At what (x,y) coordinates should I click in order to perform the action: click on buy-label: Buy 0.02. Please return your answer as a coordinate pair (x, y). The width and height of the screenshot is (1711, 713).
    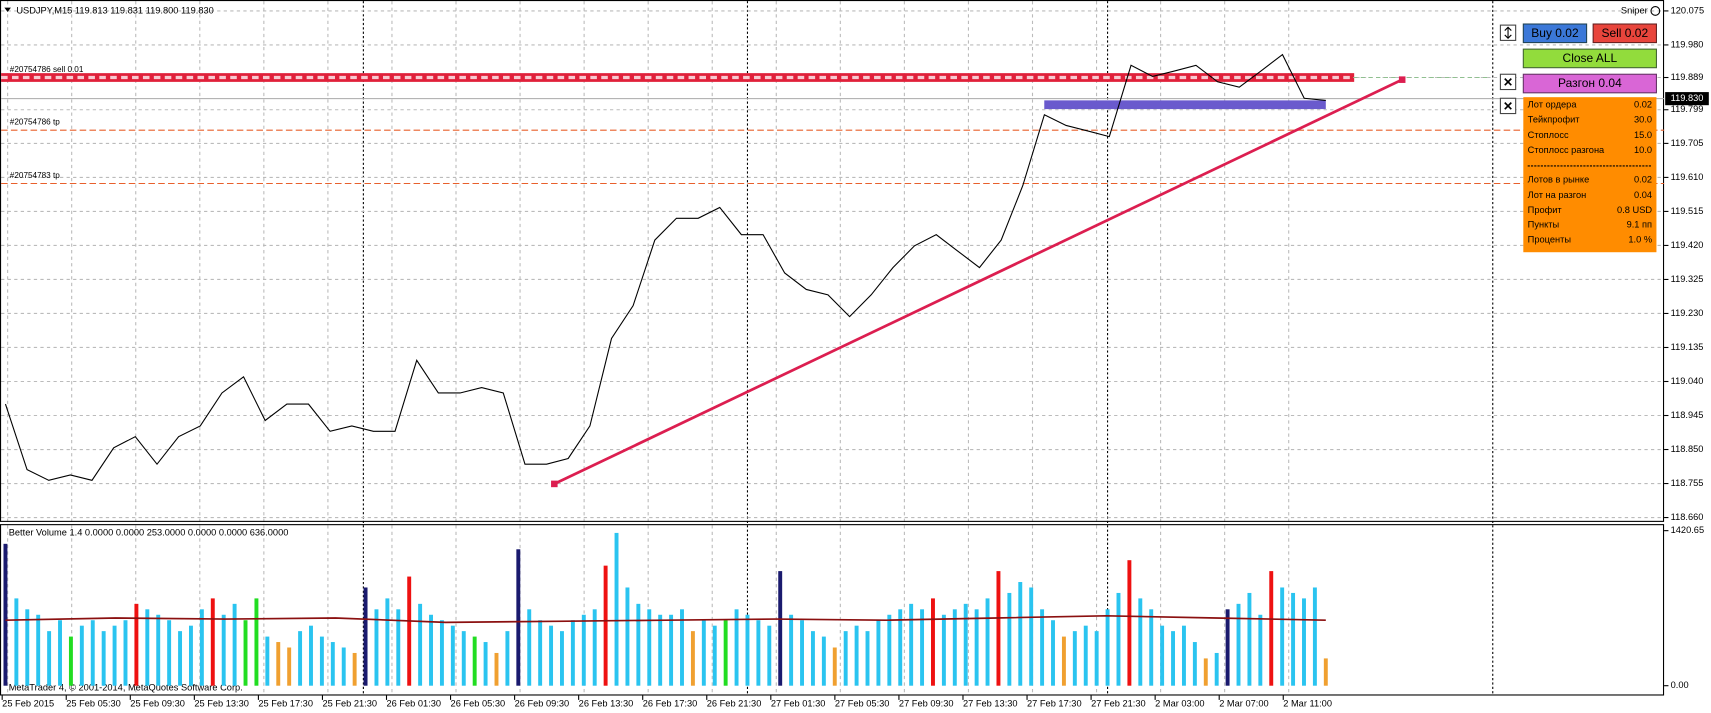
    Looking at the image, I should click on (1555, 33).